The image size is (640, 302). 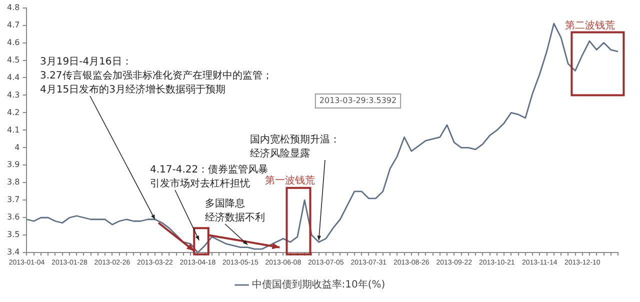 I want to click on y-tick-label: 4, so click(x=17, y=147).